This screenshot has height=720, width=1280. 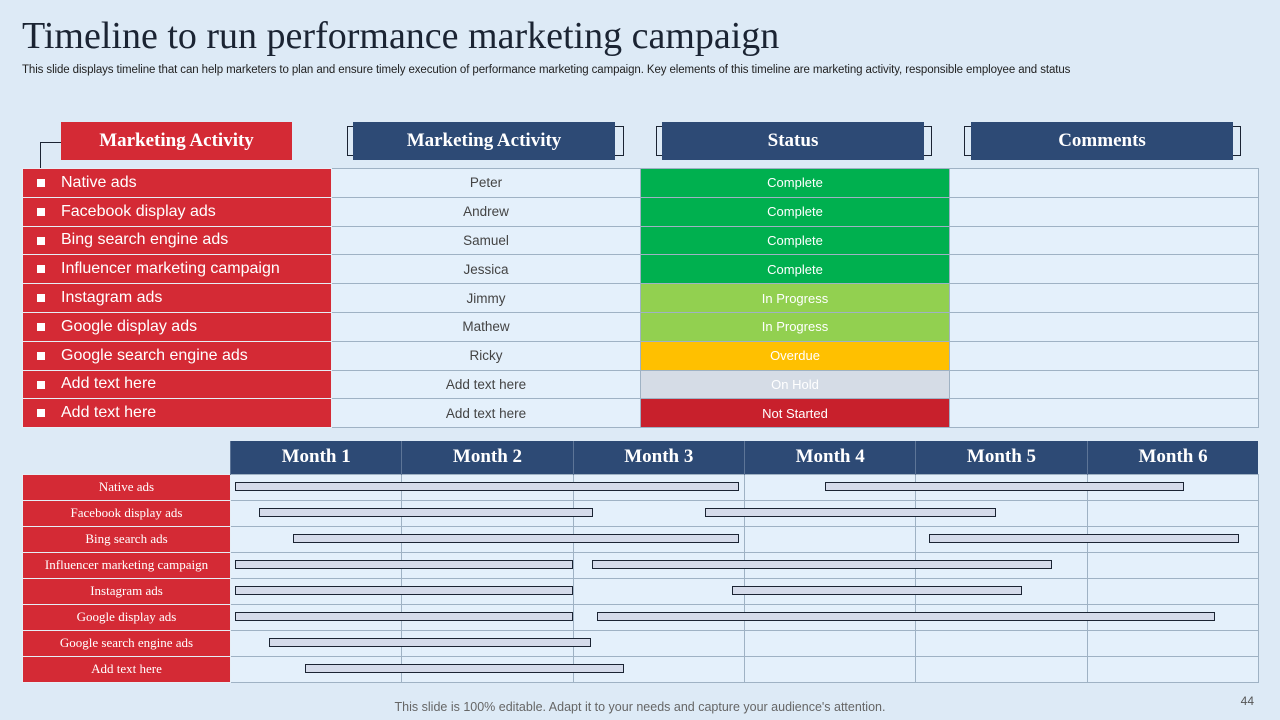 What do you see at coordinates (487, 457) in the screenshot?
I see `month-header: Month 2` at bounding box center [487, 457].